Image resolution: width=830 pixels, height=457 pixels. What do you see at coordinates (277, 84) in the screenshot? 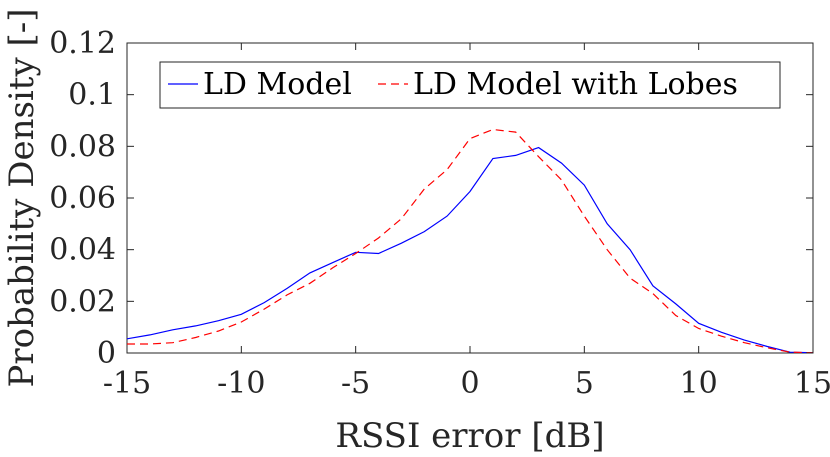
I see `legend-label-ld-model: LD Model` at bounding box center [277, 84].